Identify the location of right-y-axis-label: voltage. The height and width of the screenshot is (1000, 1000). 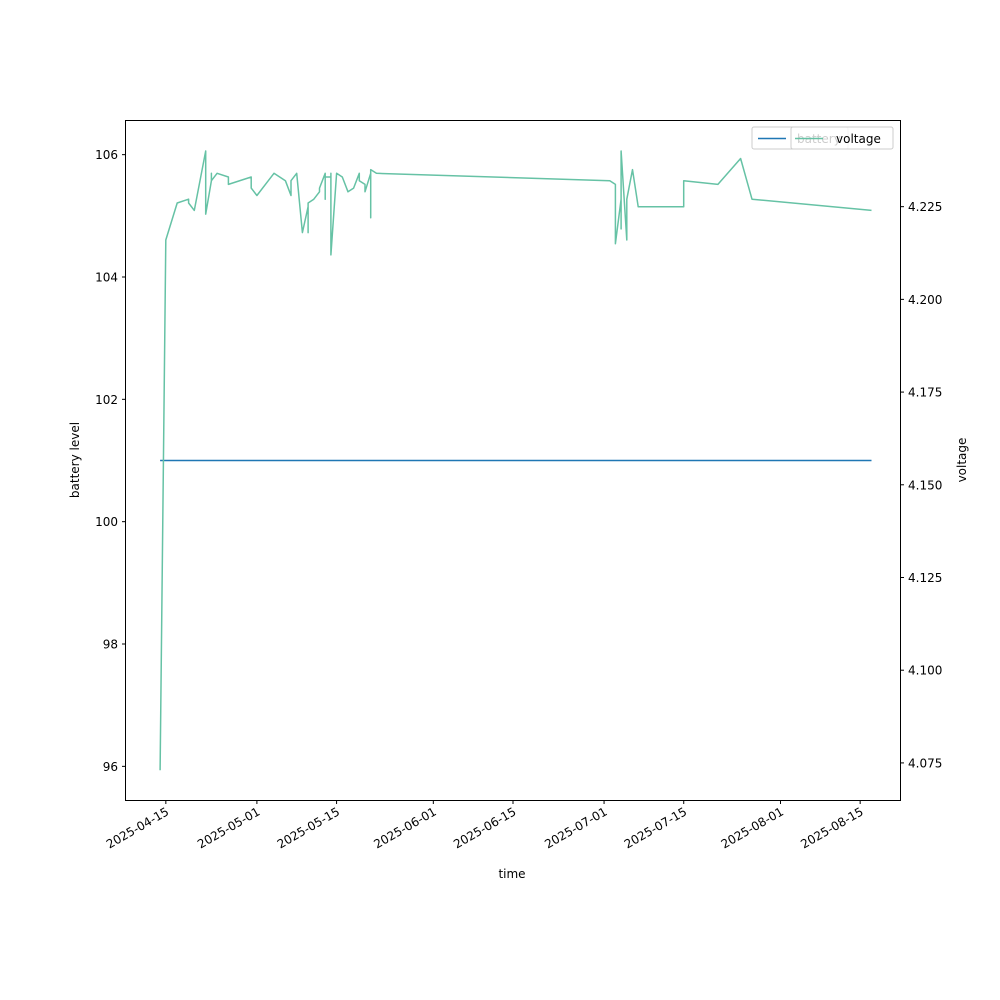
(962, 460).